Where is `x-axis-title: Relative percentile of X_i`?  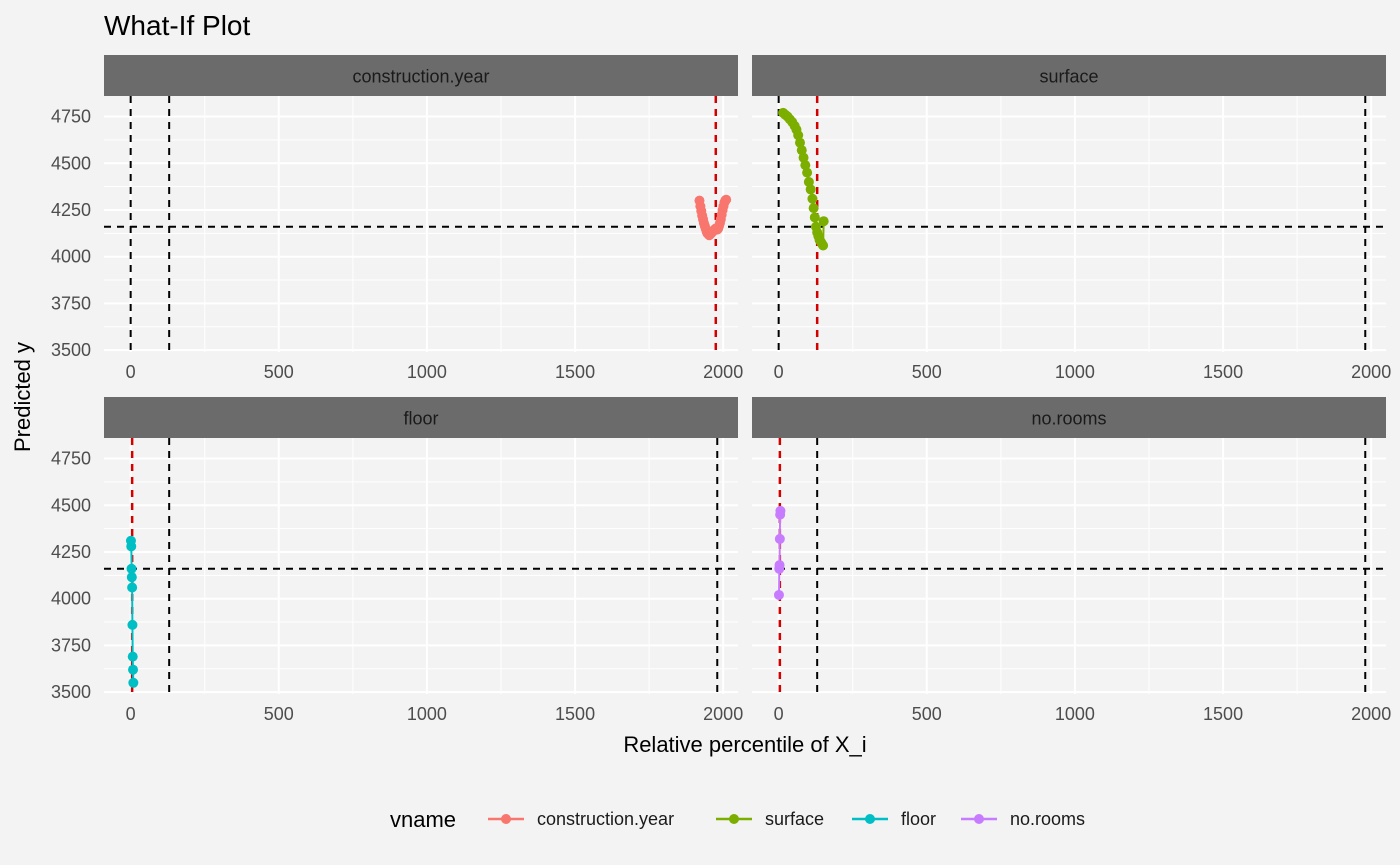 x-axis-title: Relative percentile of X_i is located at coordinates (744, 744).